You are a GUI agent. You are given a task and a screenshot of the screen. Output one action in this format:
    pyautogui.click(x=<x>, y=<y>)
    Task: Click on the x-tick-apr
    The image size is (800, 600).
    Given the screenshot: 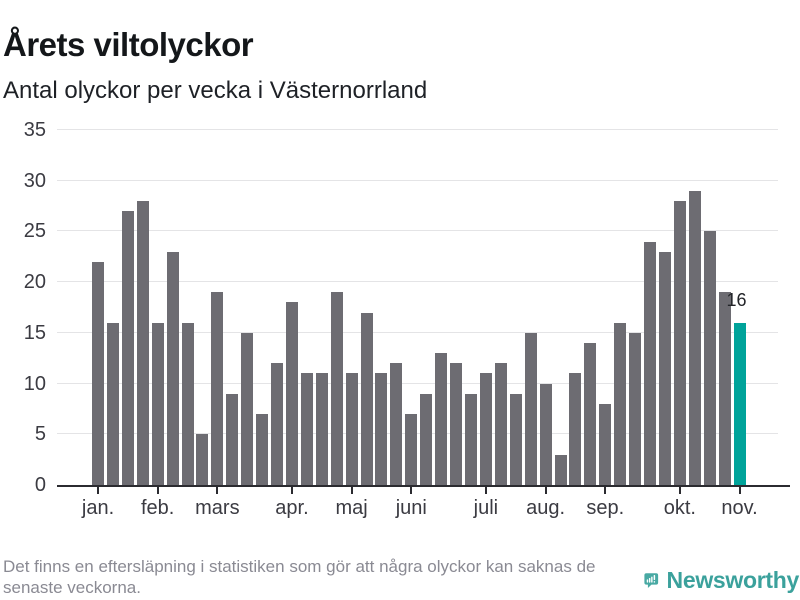 What is the action you would take?
    pyautogui.click(x=291, y=490)
    